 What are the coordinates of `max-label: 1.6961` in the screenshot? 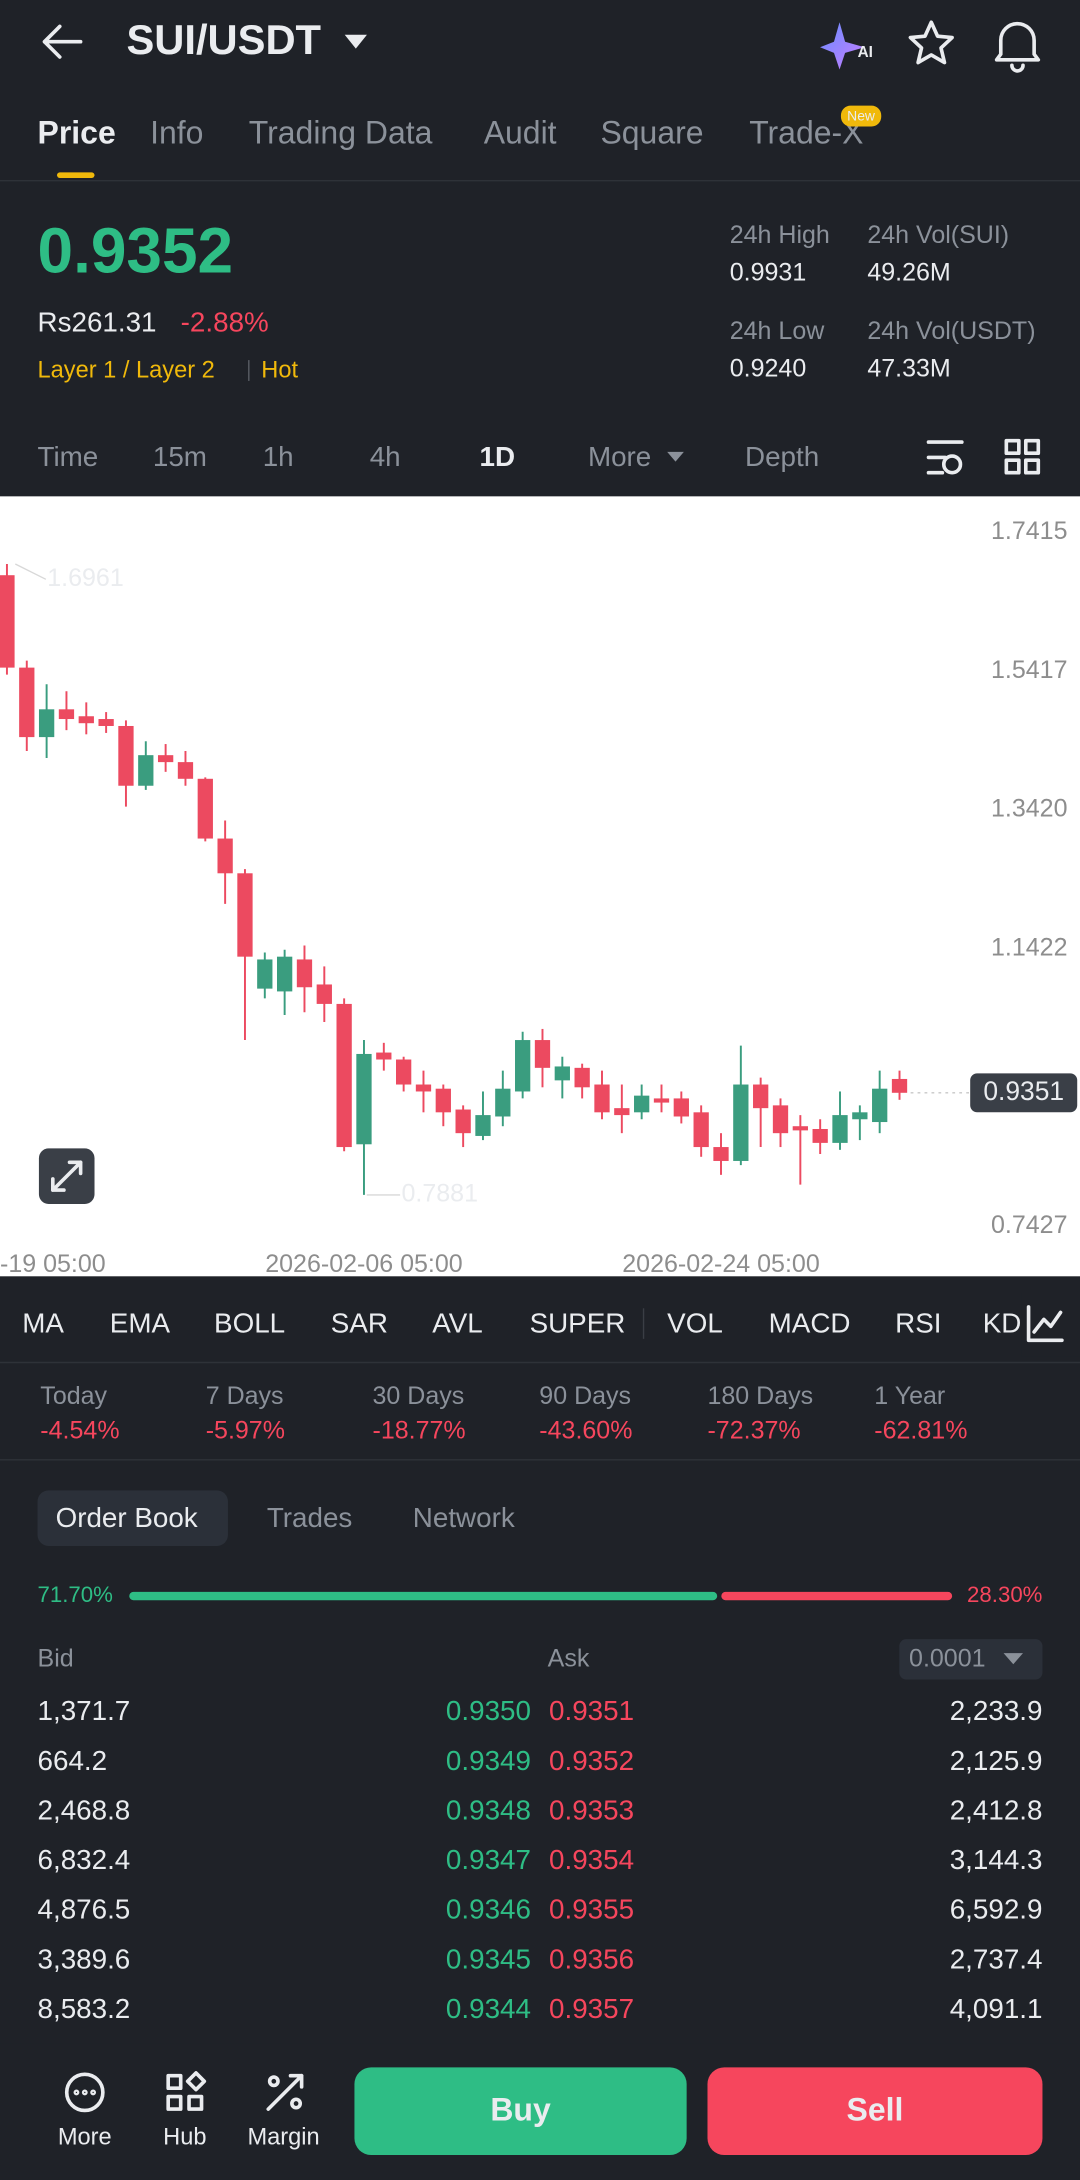 It's located at (85, 578).